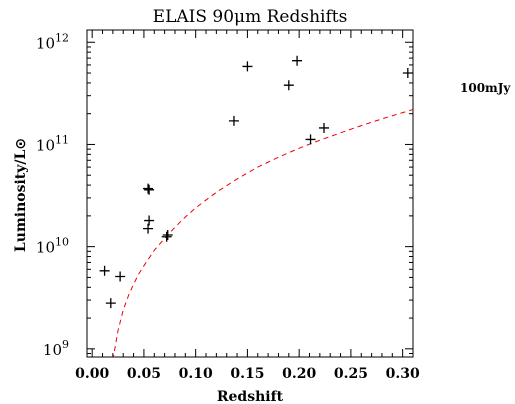  What do you see at coordinates (52, 246) in the screenshot?
I see `y-tick-label: 1010` at bounding box center [52, 246].